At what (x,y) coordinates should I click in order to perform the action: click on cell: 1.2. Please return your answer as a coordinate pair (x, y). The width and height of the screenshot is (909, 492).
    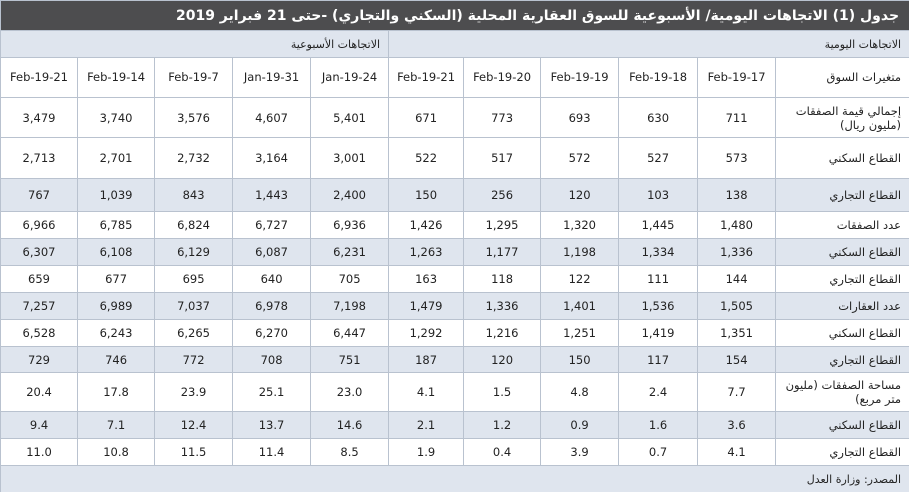
    Looking at the image, I should click on (502, 425).